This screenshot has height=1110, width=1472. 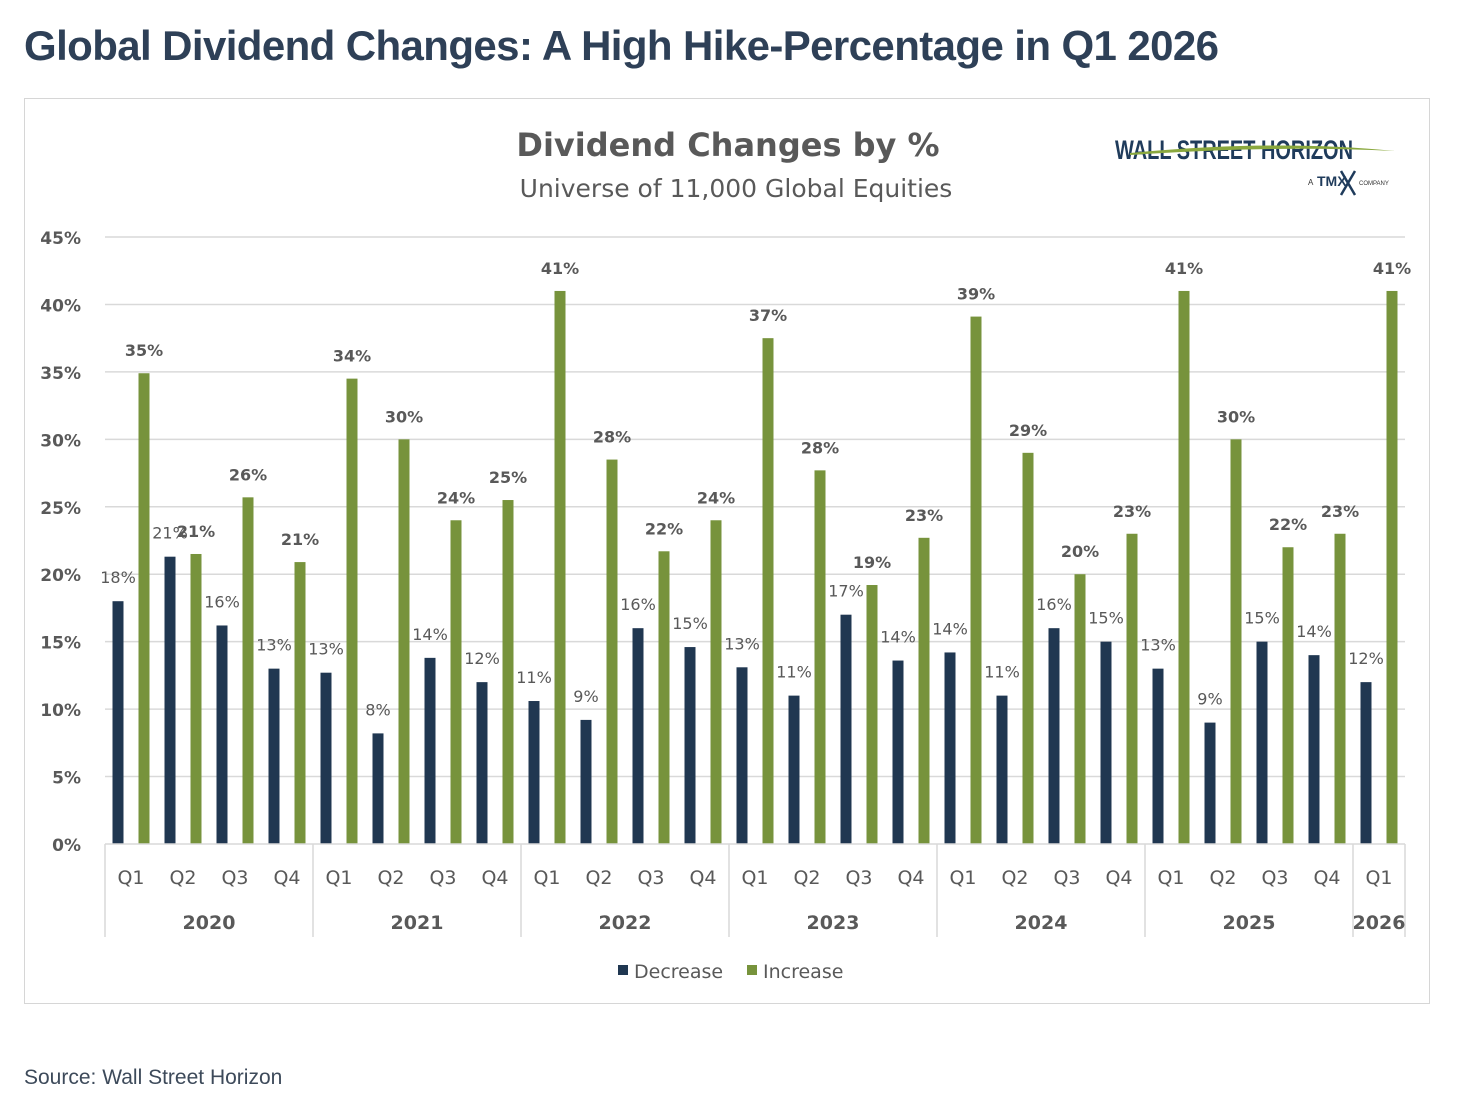 What do you see at coordinates (872, 562) in the screenshot?
I see `data-label-increase: 19%` at bounding box center [872, 562].